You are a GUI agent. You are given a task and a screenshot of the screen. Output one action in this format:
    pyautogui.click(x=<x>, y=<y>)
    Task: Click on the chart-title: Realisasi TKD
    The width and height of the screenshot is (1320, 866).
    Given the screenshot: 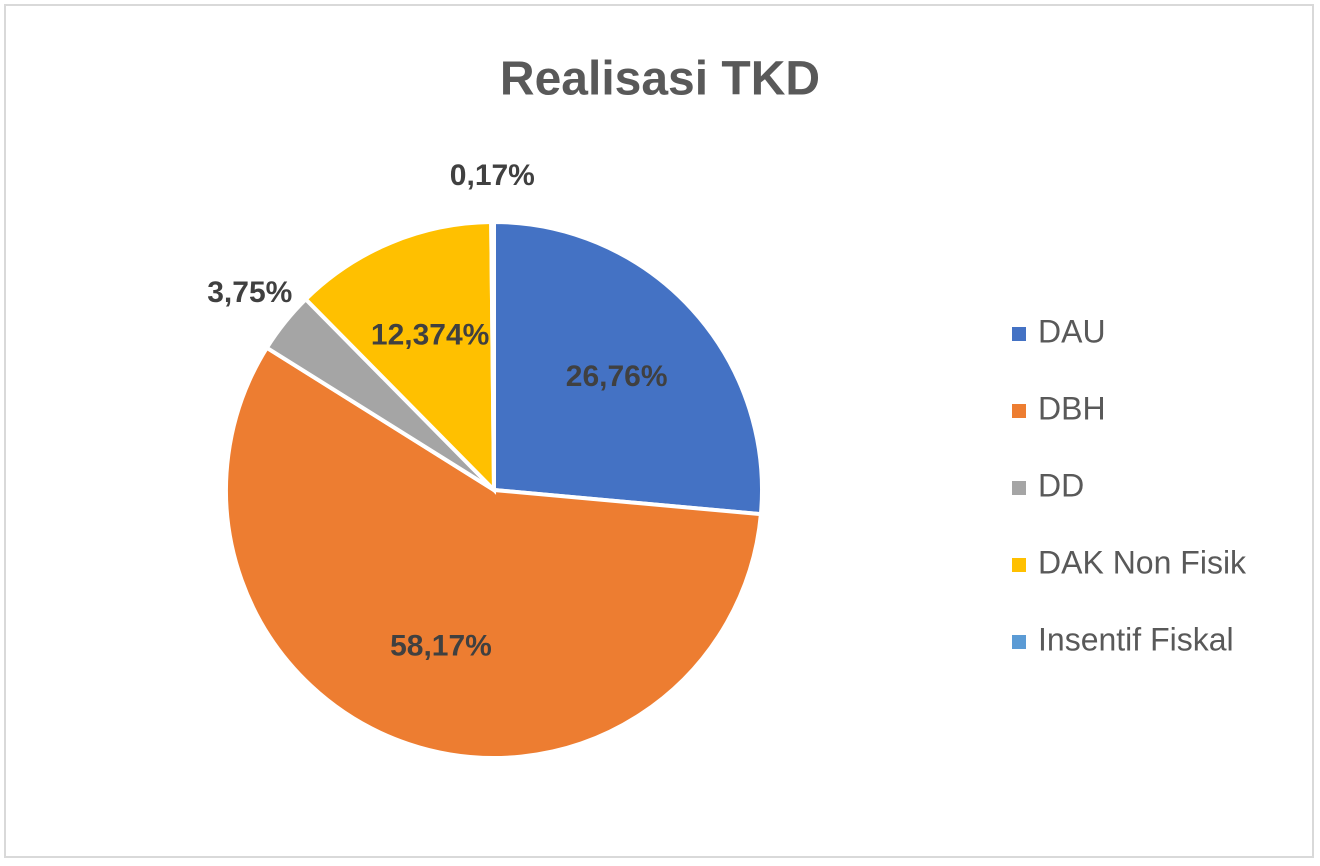 What is the action you would take?
    pyautogui.click(x=660, y=79)
    